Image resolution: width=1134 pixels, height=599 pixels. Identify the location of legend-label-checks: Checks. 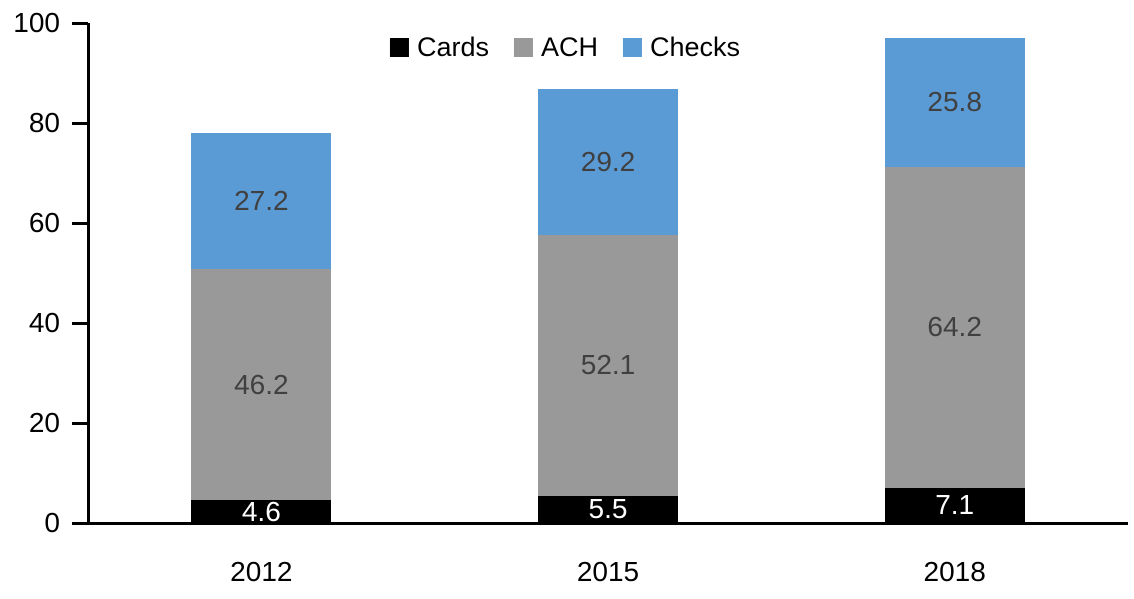
(695, 47).